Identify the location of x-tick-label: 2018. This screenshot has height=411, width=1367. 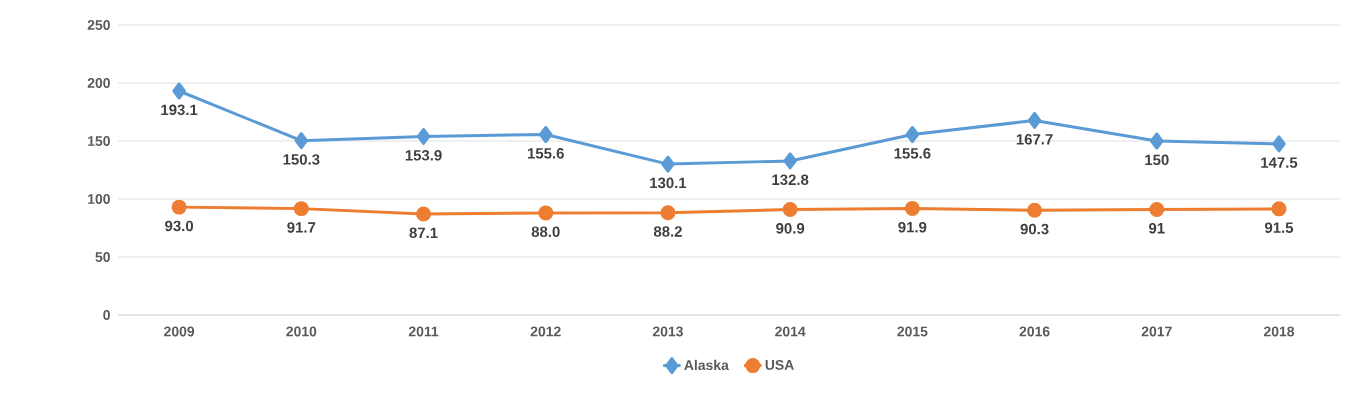
(1279, 331).